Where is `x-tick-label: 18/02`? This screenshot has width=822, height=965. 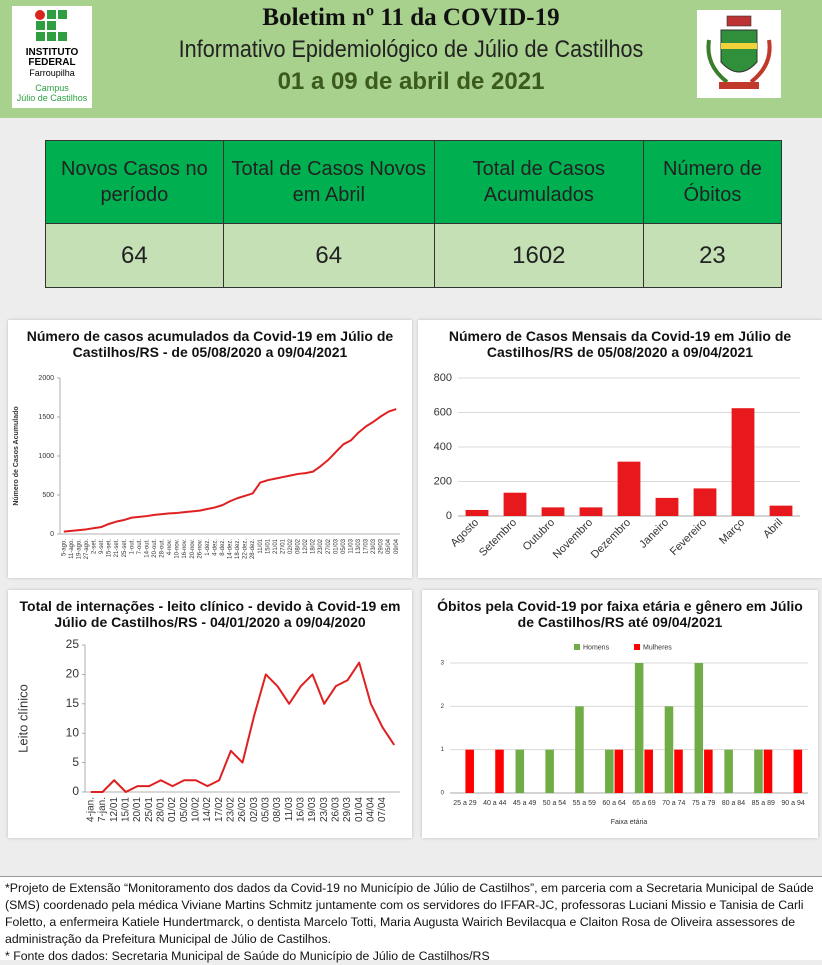 x-tick-label: 18/02 is located at coordinates (314, 546).